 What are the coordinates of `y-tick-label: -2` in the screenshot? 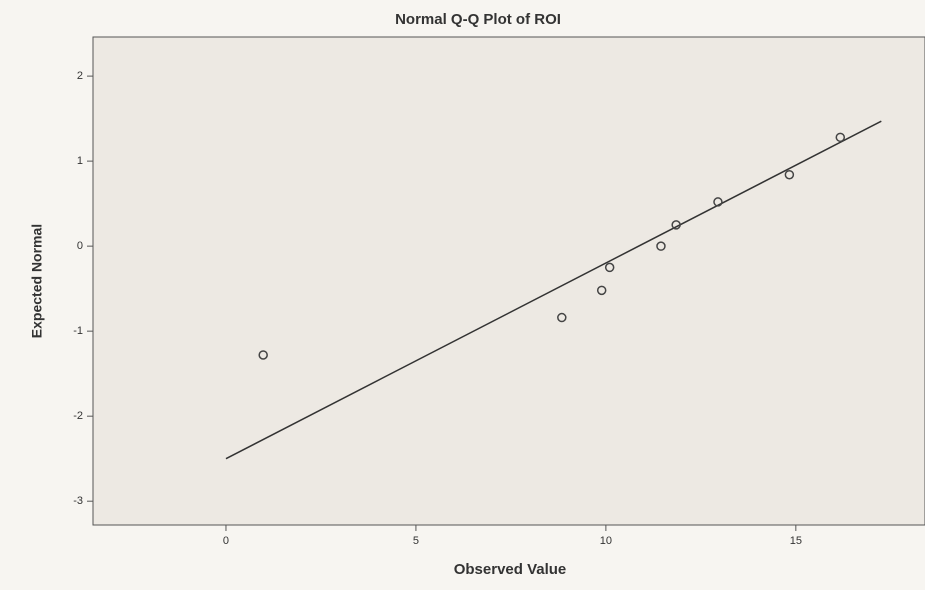 It's located at (78, 416).